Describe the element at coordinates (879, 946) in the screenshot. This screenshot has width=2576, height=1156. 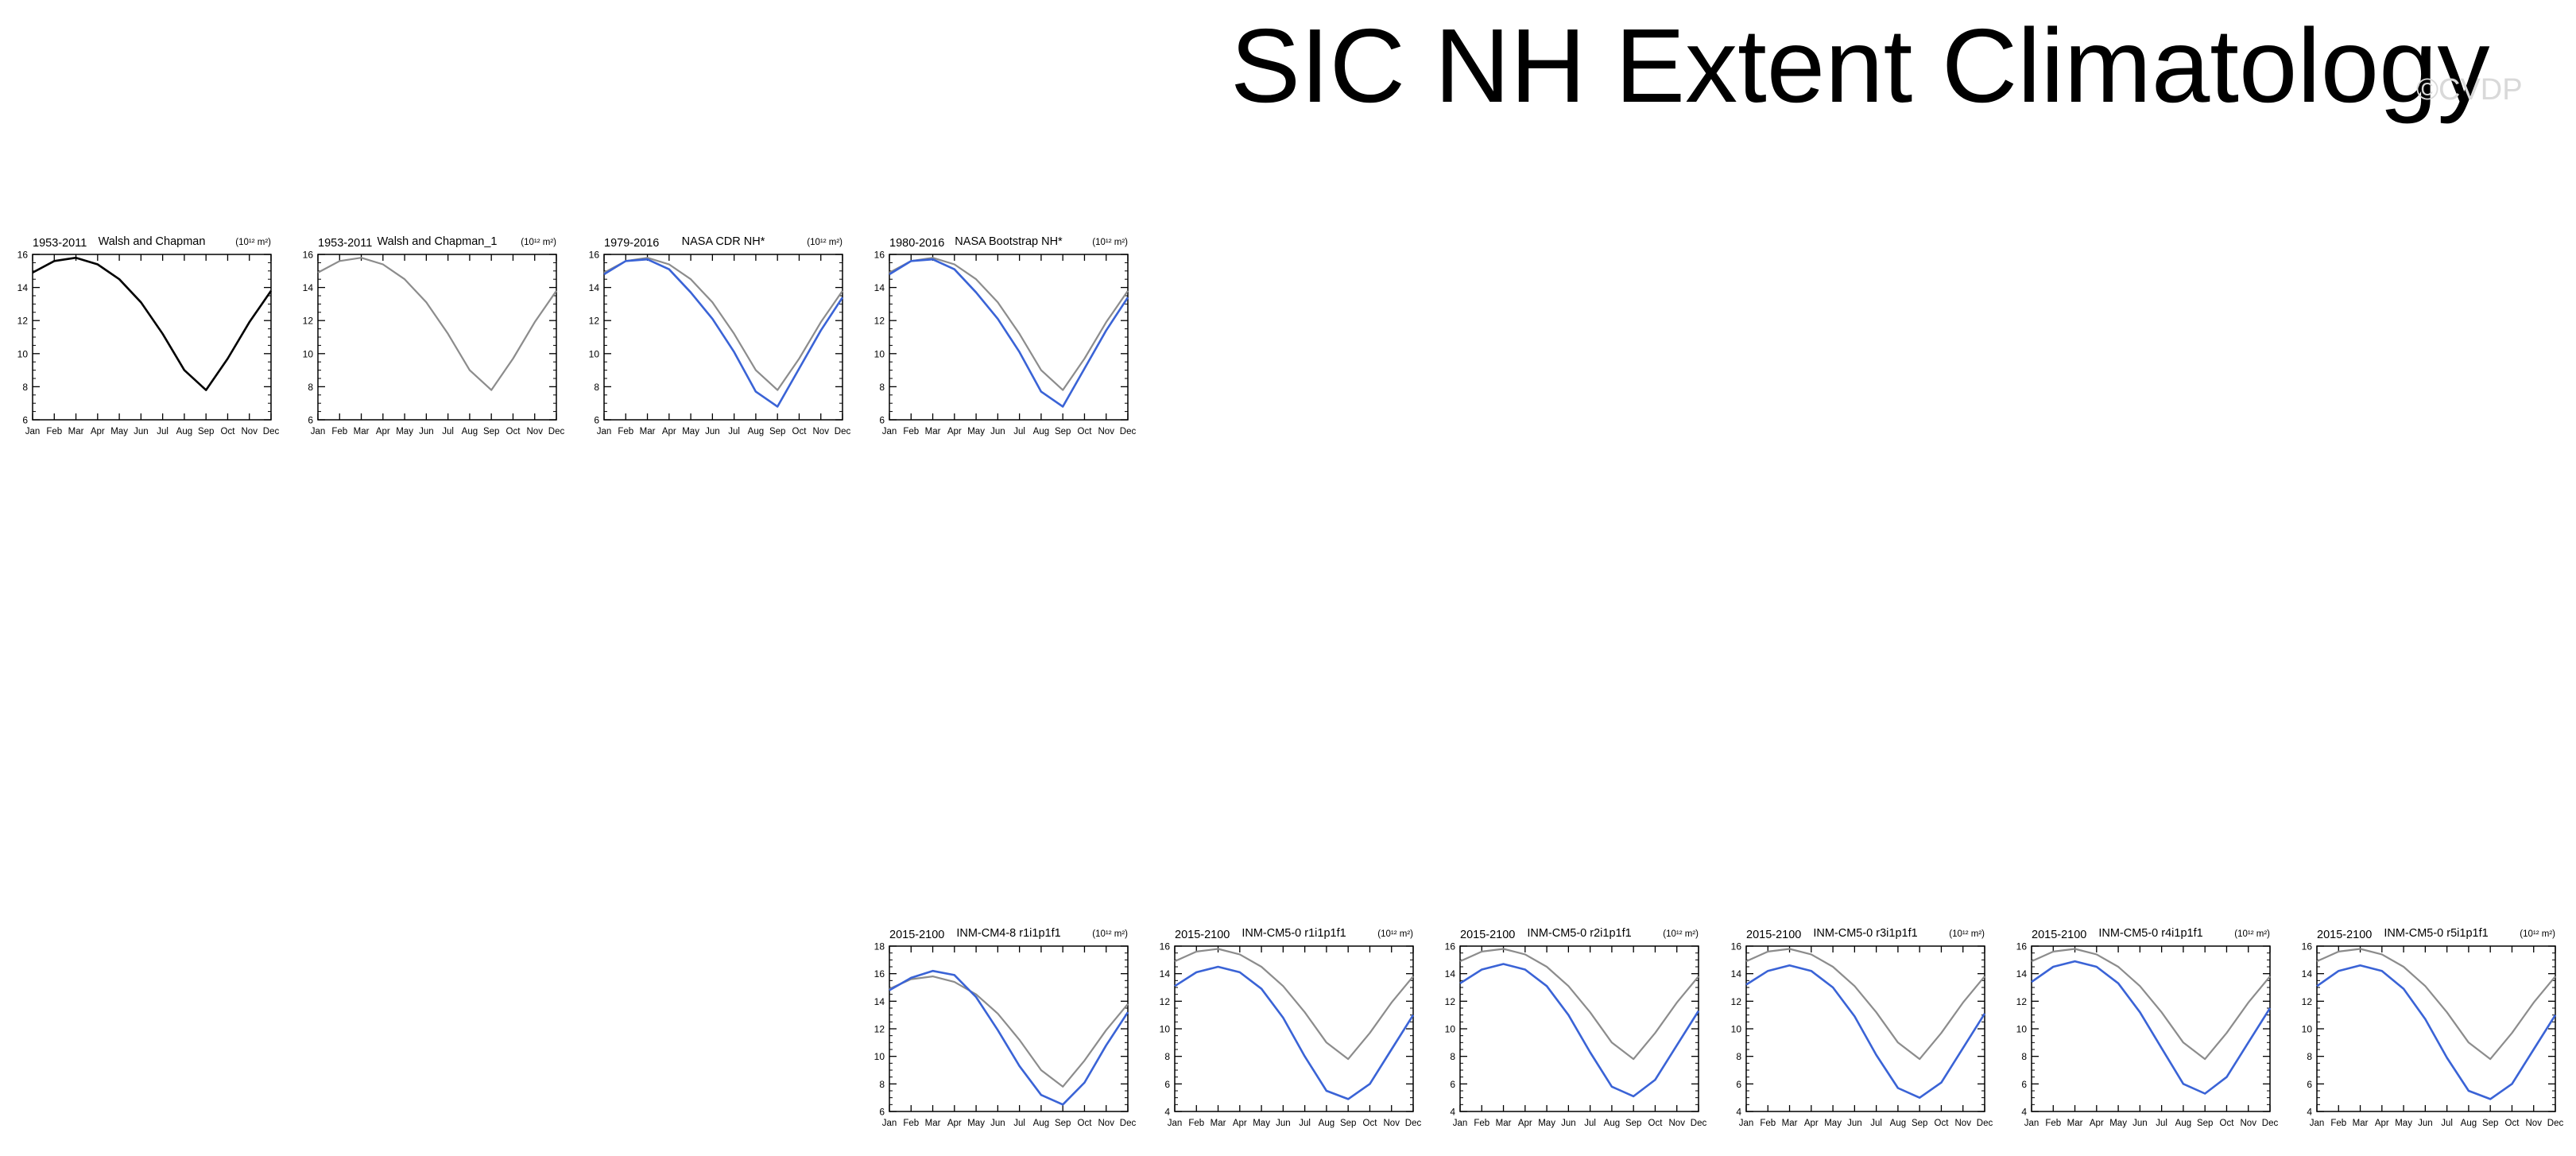
I see `y-tick-label: 18` at that location.